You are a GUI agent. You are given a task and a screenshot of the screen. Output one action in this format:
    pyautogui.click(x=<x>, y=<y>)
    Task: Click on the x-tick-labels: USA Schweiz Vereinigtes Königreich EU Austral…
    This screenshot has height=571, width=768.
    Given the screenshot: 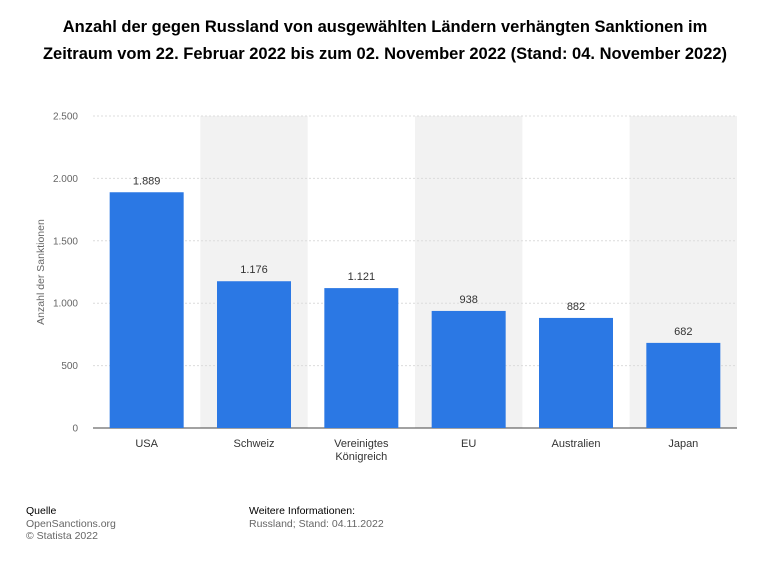 What is the action you would take?
    pyautogui.click(x=416, y=450)
    